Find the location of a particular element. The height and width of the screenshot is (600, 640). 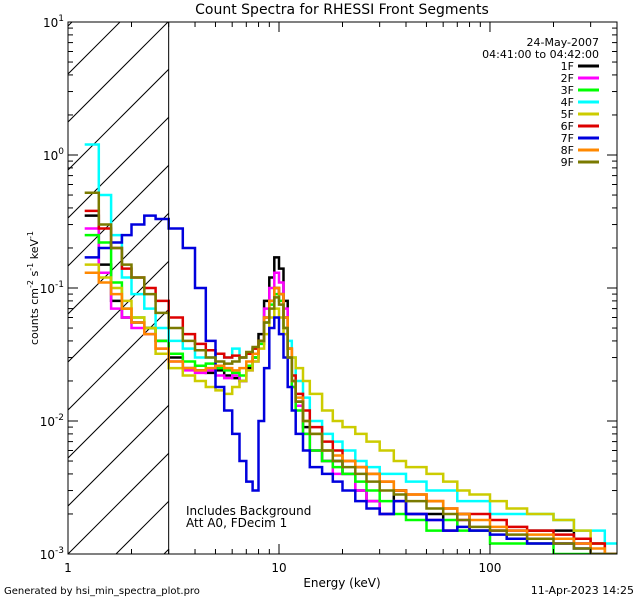

footer-generated-by: Generated by hsi_min_spectra_plot.pro is located at coordinates (102, 591).